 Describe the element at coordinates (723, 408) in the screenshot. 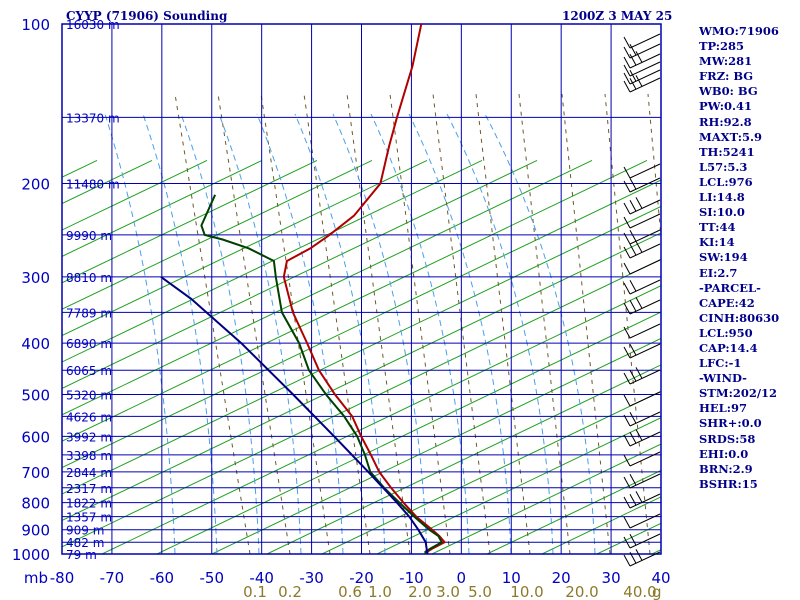

I see `index-item: HEL:97` at that location.